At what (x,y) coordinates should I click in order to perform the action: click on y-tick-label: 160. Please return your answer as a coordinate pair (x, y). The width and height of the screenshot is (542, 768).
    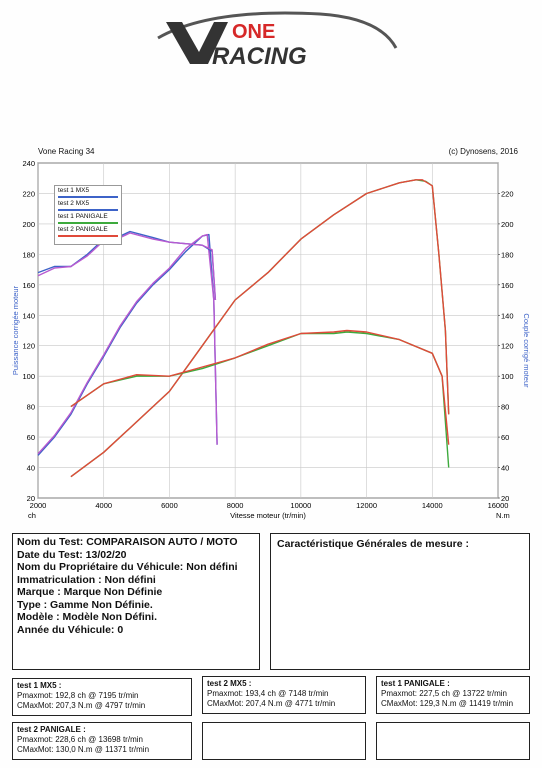
    Looking at the image, I should click on (28, 285).